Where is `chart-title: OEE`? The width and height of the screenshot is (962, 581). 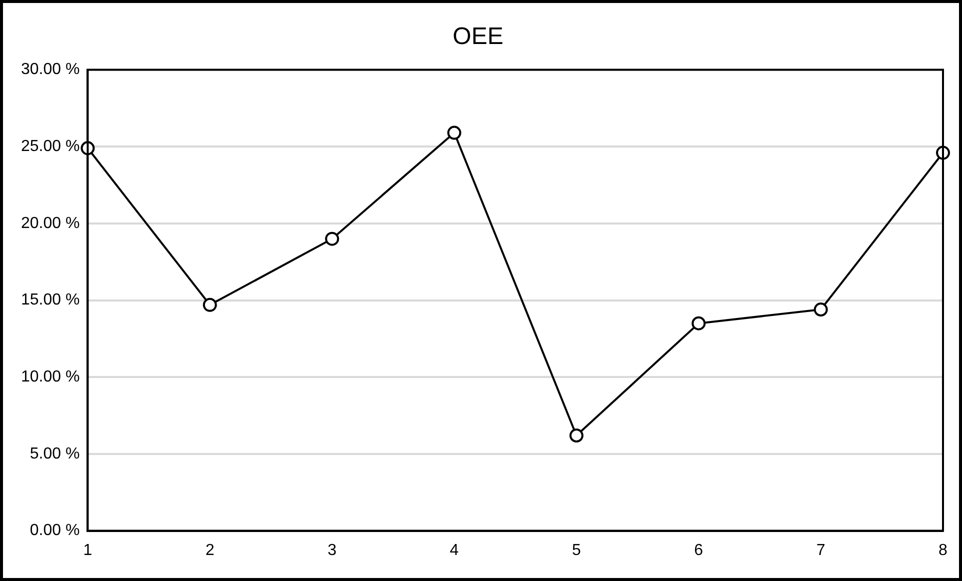
chart-title: OEE is located at coordinates (478, 36).